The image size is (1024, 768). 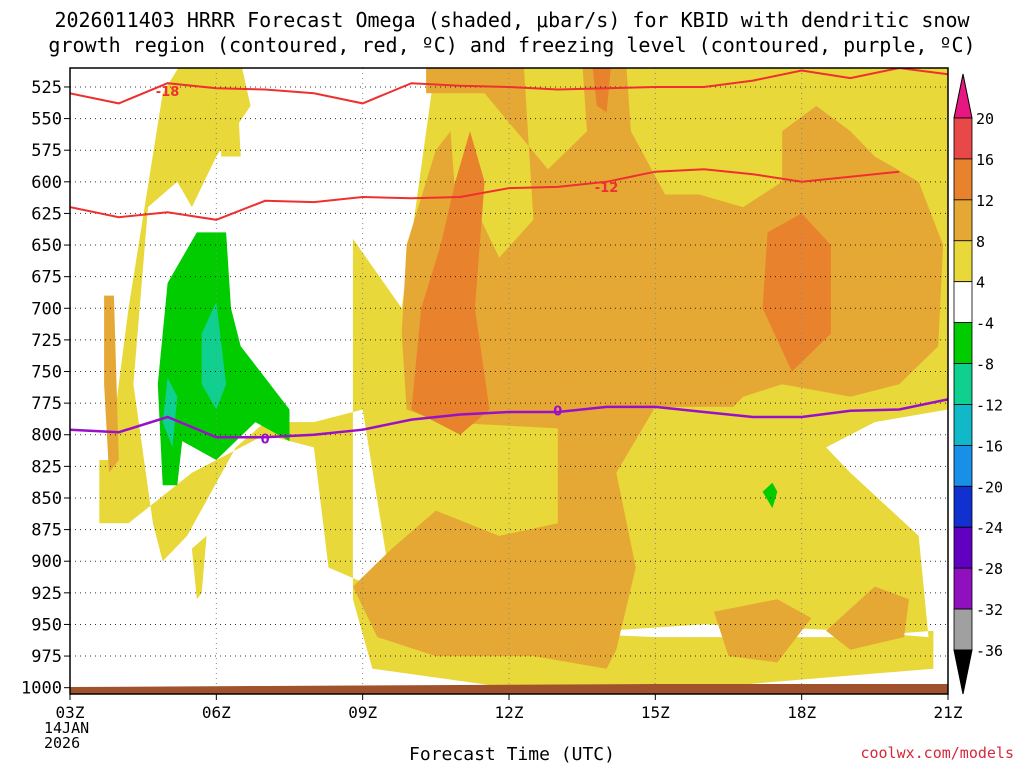 I want to click on colorbar-segment--32, so click(x=963, y=629).